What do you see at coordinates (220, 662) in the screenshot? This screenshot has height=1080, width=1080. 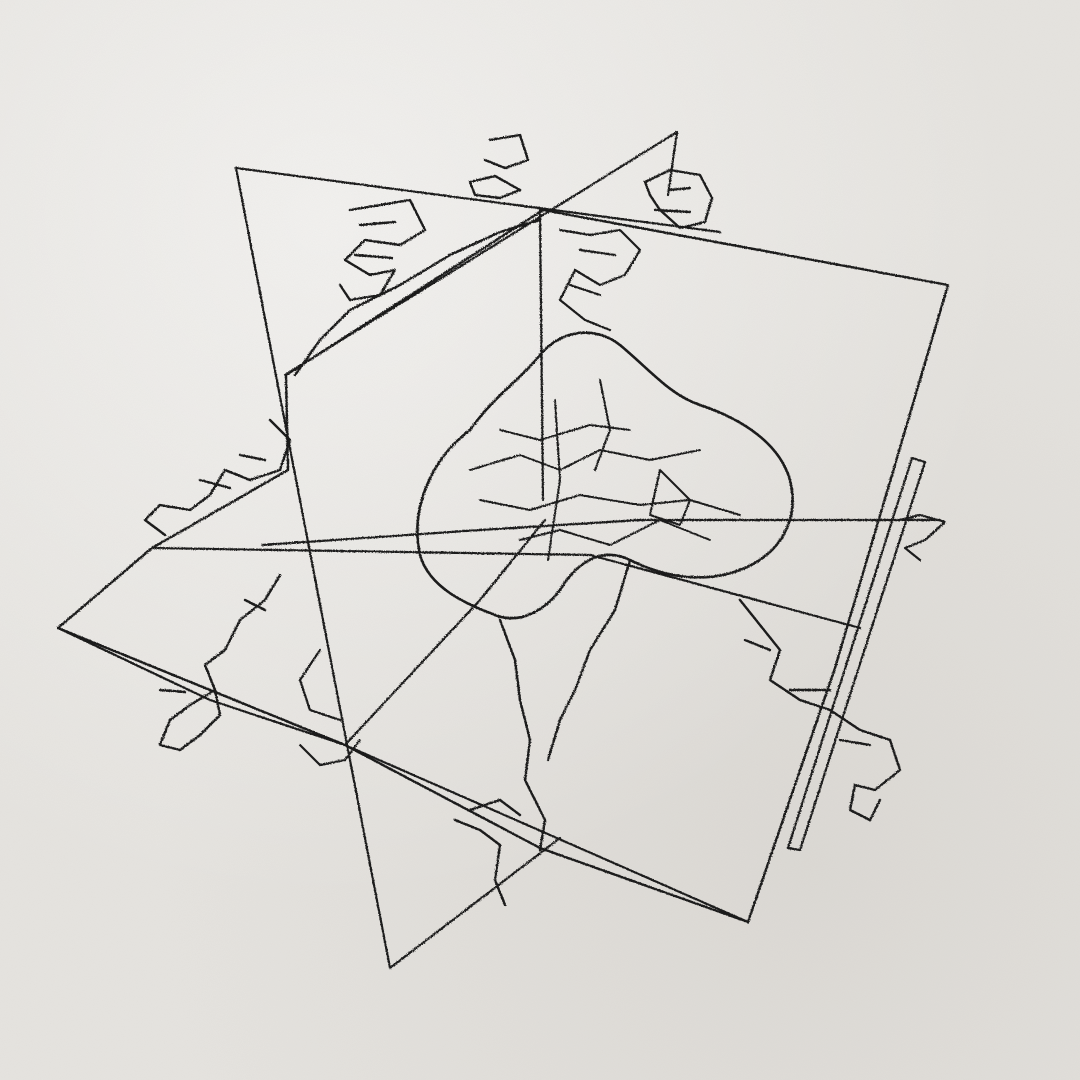 I see `lower-left-scribble` at bounding box center [220, 662].